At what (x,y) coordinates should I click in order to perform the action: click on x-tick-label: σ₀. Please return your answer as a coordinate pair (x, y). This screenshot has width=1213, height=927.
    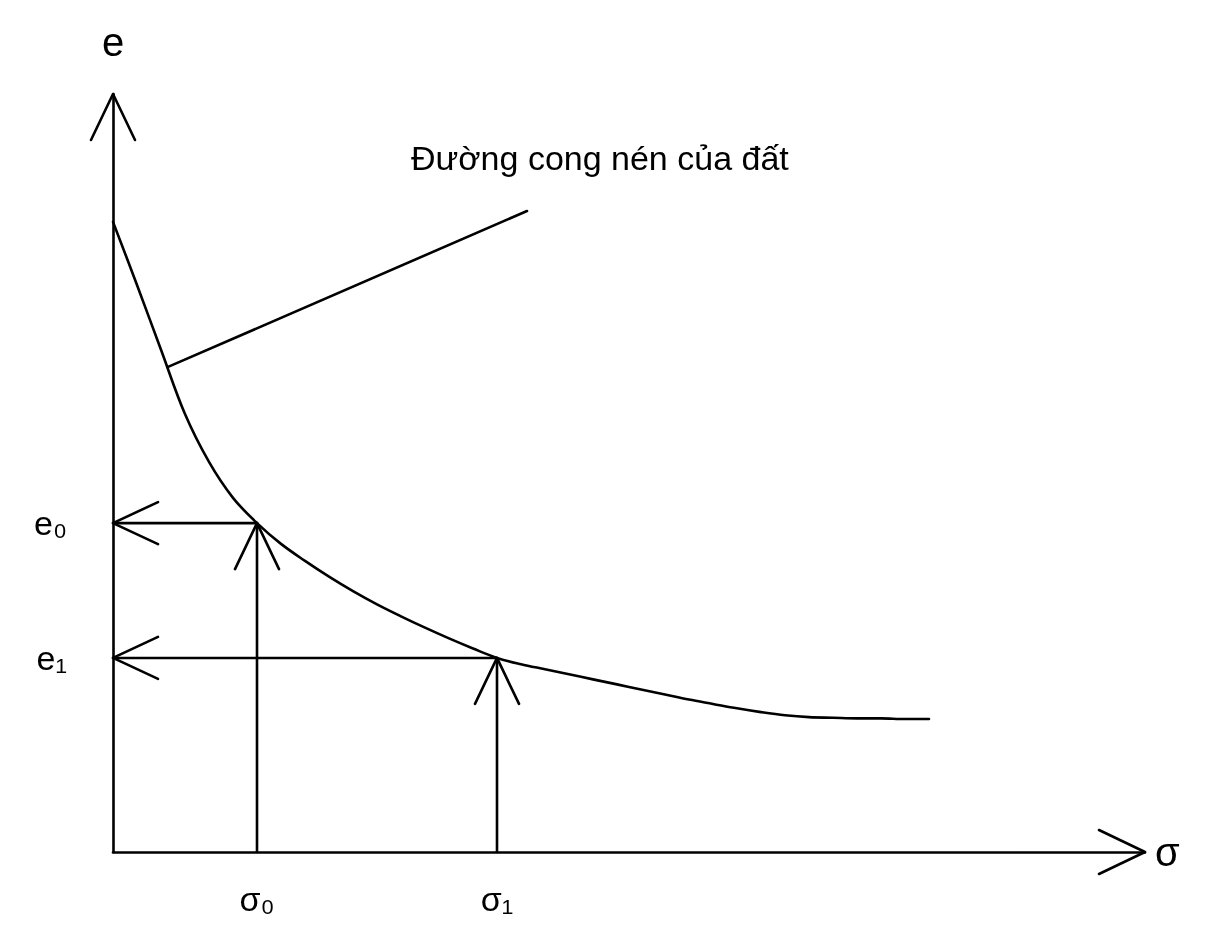
    Looking at the image, I should click on (257, 899).